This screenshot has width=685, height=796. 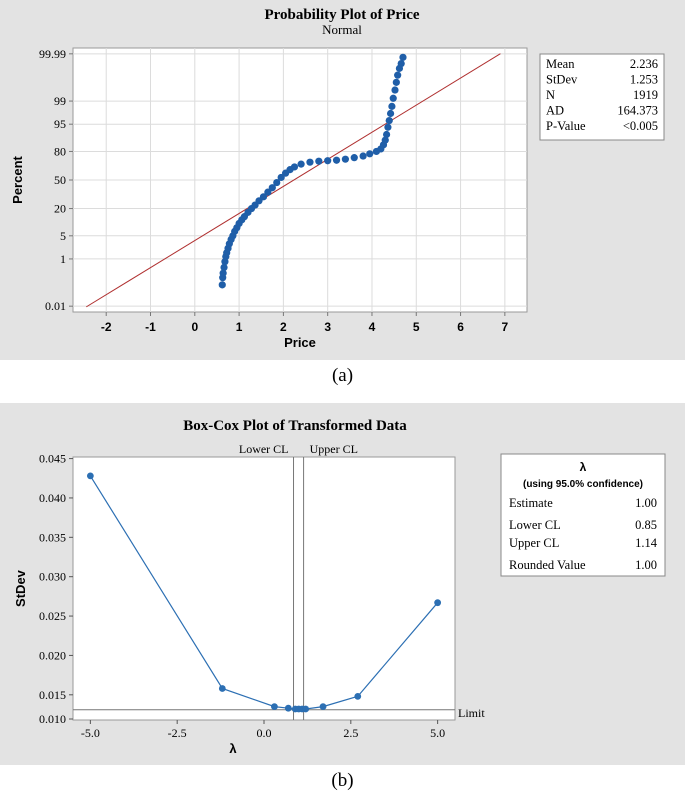 I want to click on chart-a-y-tick-label: 20, so click(x=60, y=209).